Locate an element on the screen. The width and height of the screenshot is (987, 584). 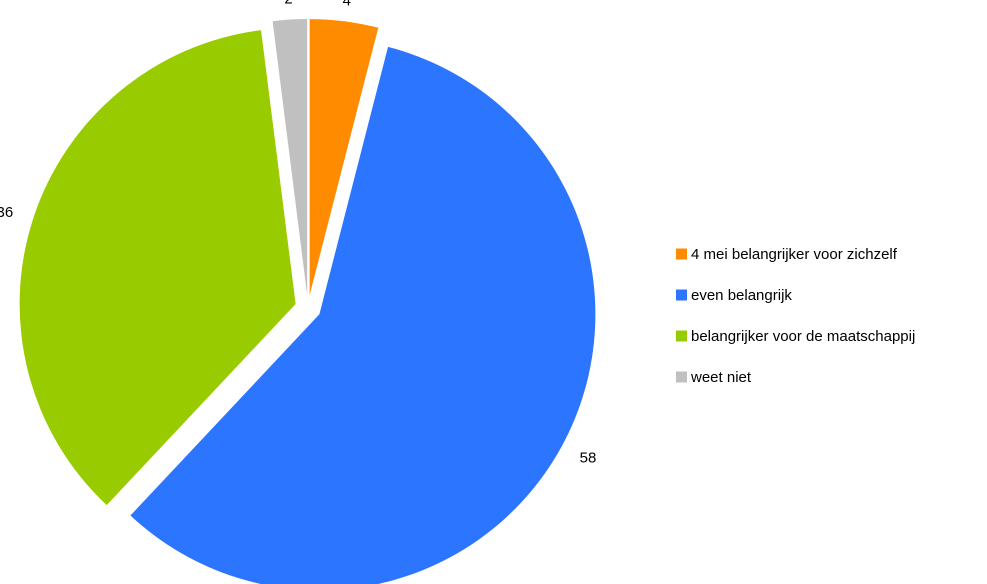
legend-item-weet-niet: weet niet is located at coordinates (714, 377).